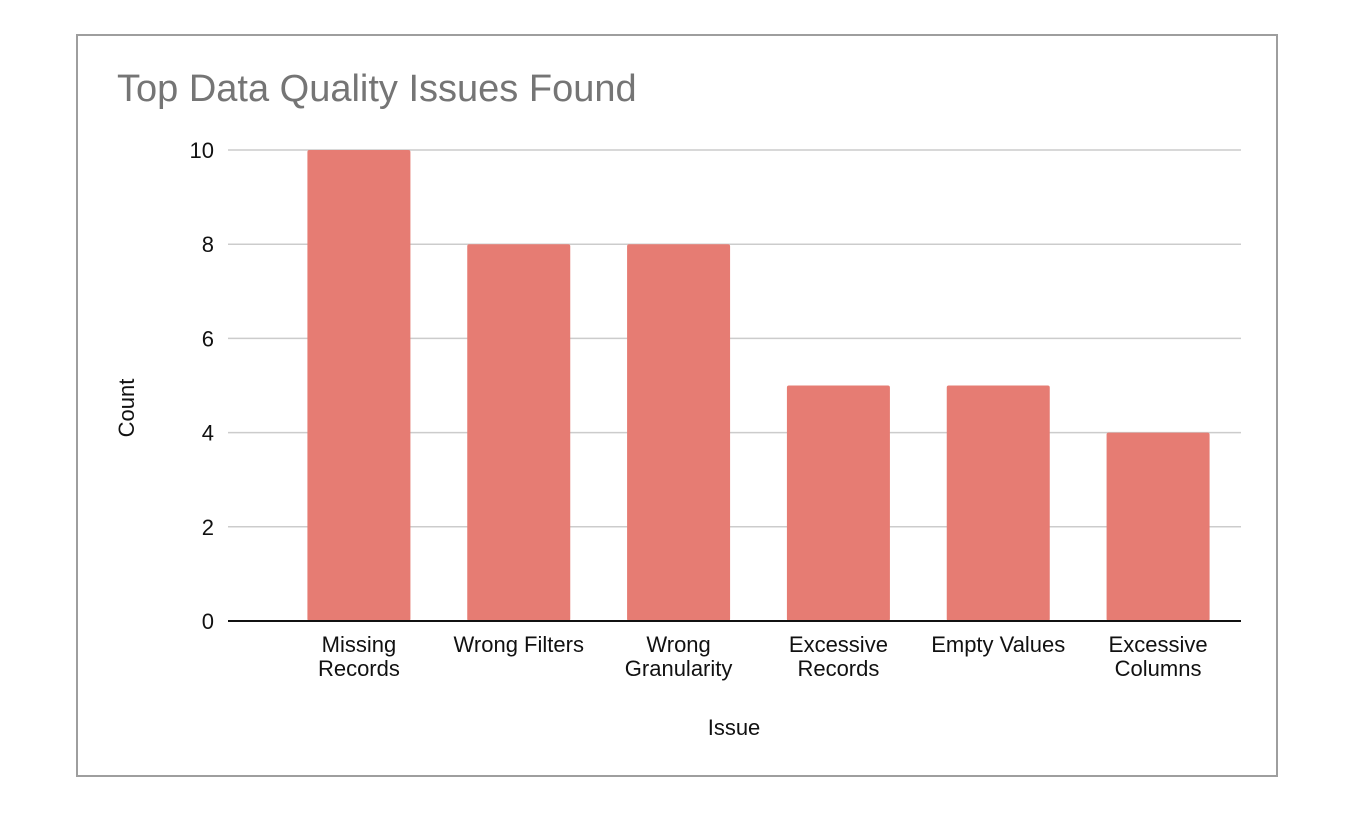 This screenshot has height=830, width=1352. What do you see at coordinates (202, 150) in the screenshot?
I see `y-tick-label: 10` at bounding box center [202, 150].